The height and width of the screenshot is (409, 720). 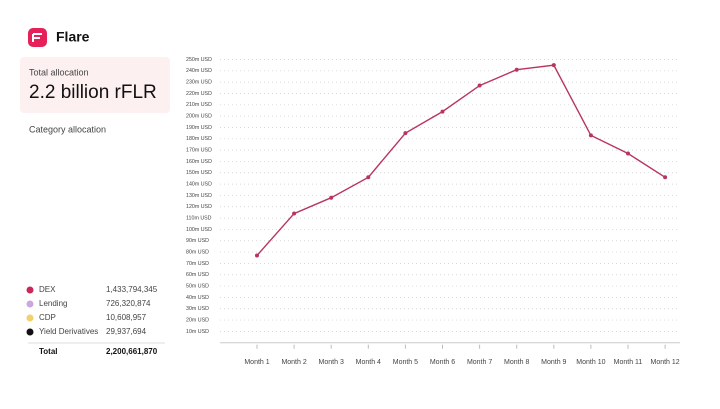 I want to click on legend-name: CDP, so click(x=47, y=317).